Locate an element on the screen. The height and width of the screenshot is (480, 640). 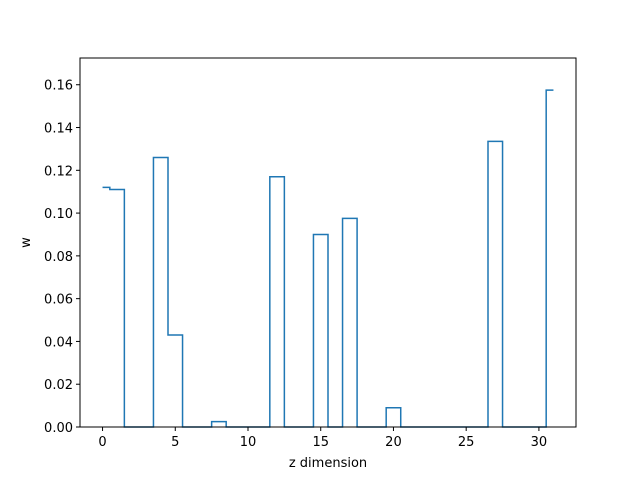
x-tick-label: 30 is located at coordinates (539, 442).